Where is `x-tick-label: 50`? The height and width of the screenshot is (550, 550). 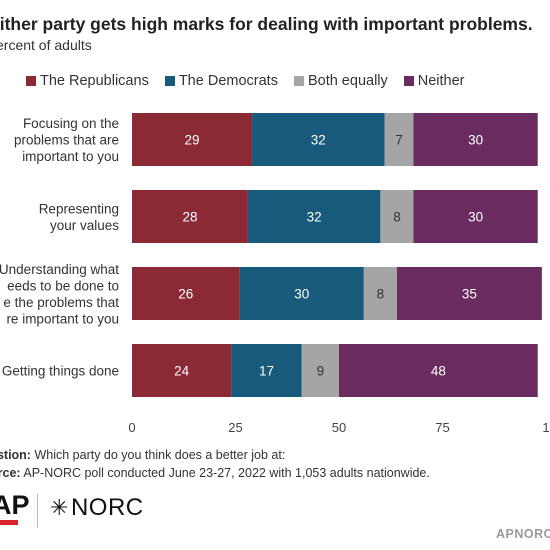 x-tick-label: 50 is located at coordinates (339, 427).